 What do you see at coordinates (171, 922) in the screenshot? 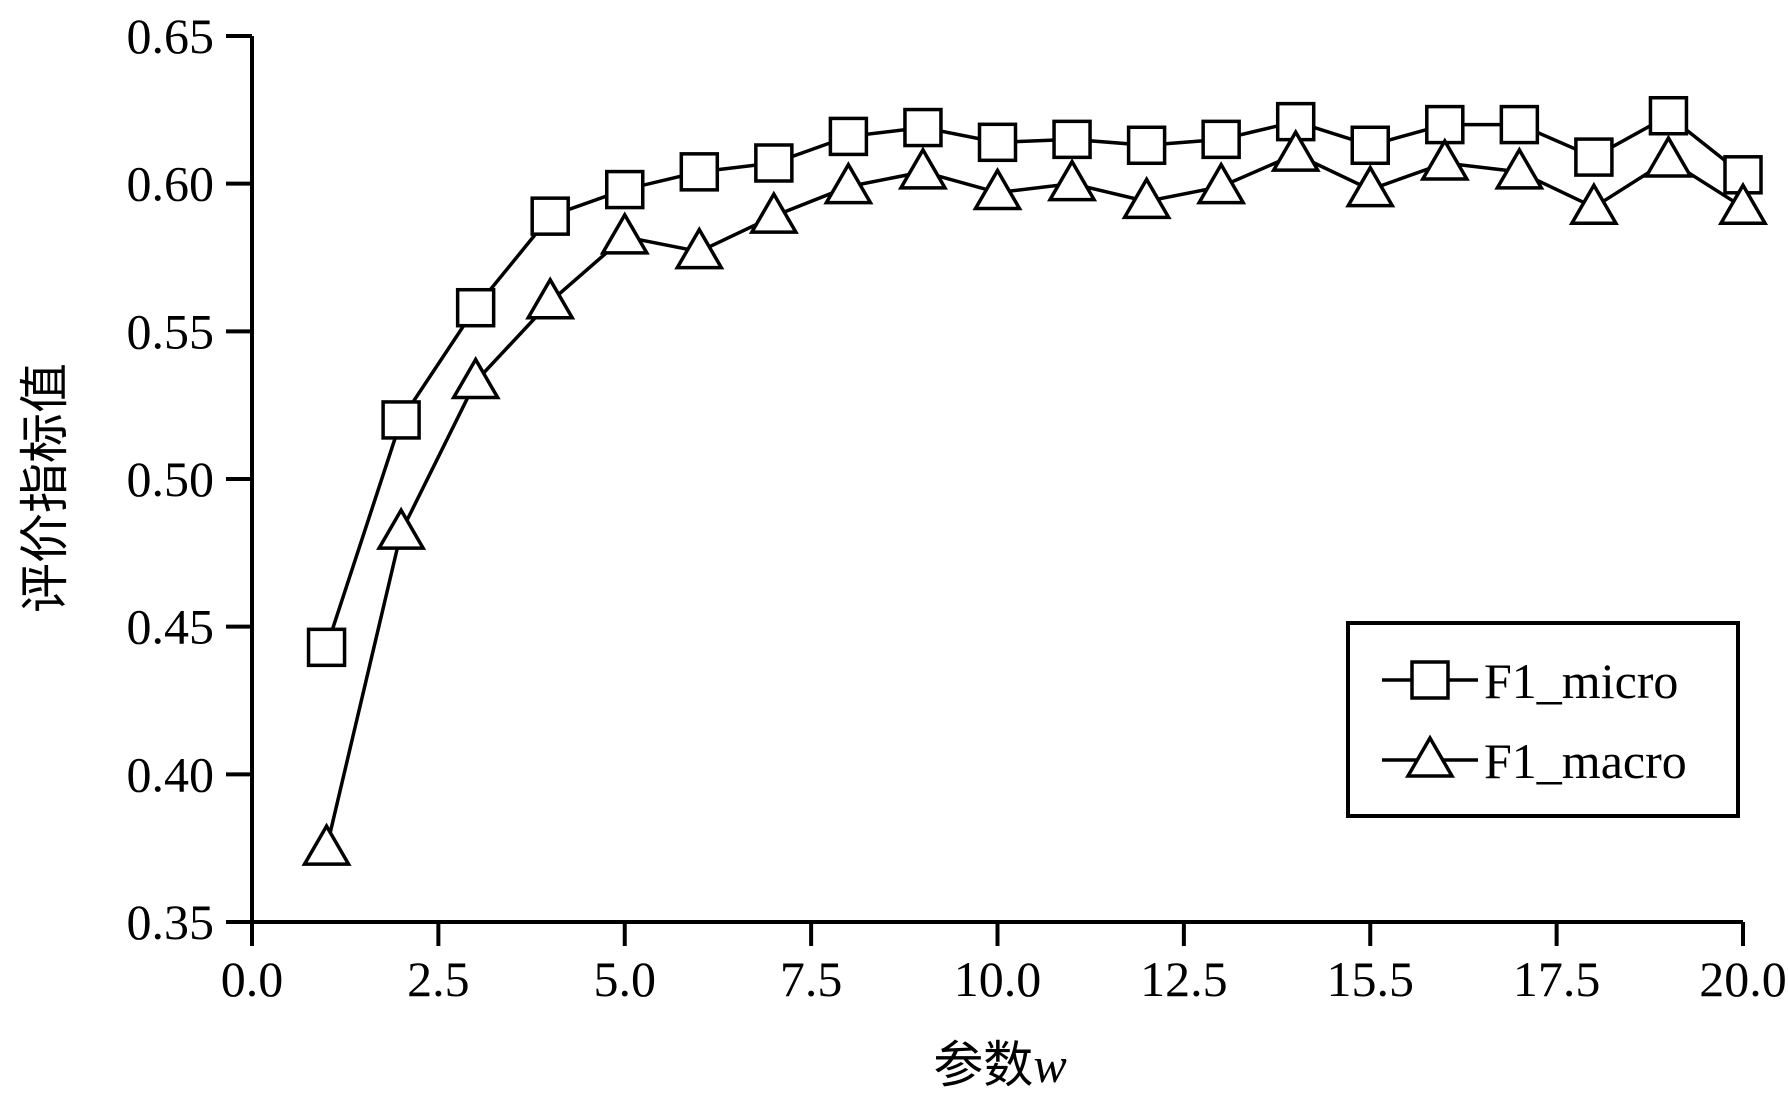
I see `y-tick-label: 0.35` at bounding box center [171, 922].